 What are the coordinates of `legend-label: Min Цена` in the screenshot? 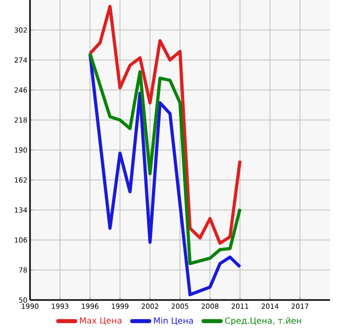 It's located at (173, 321).